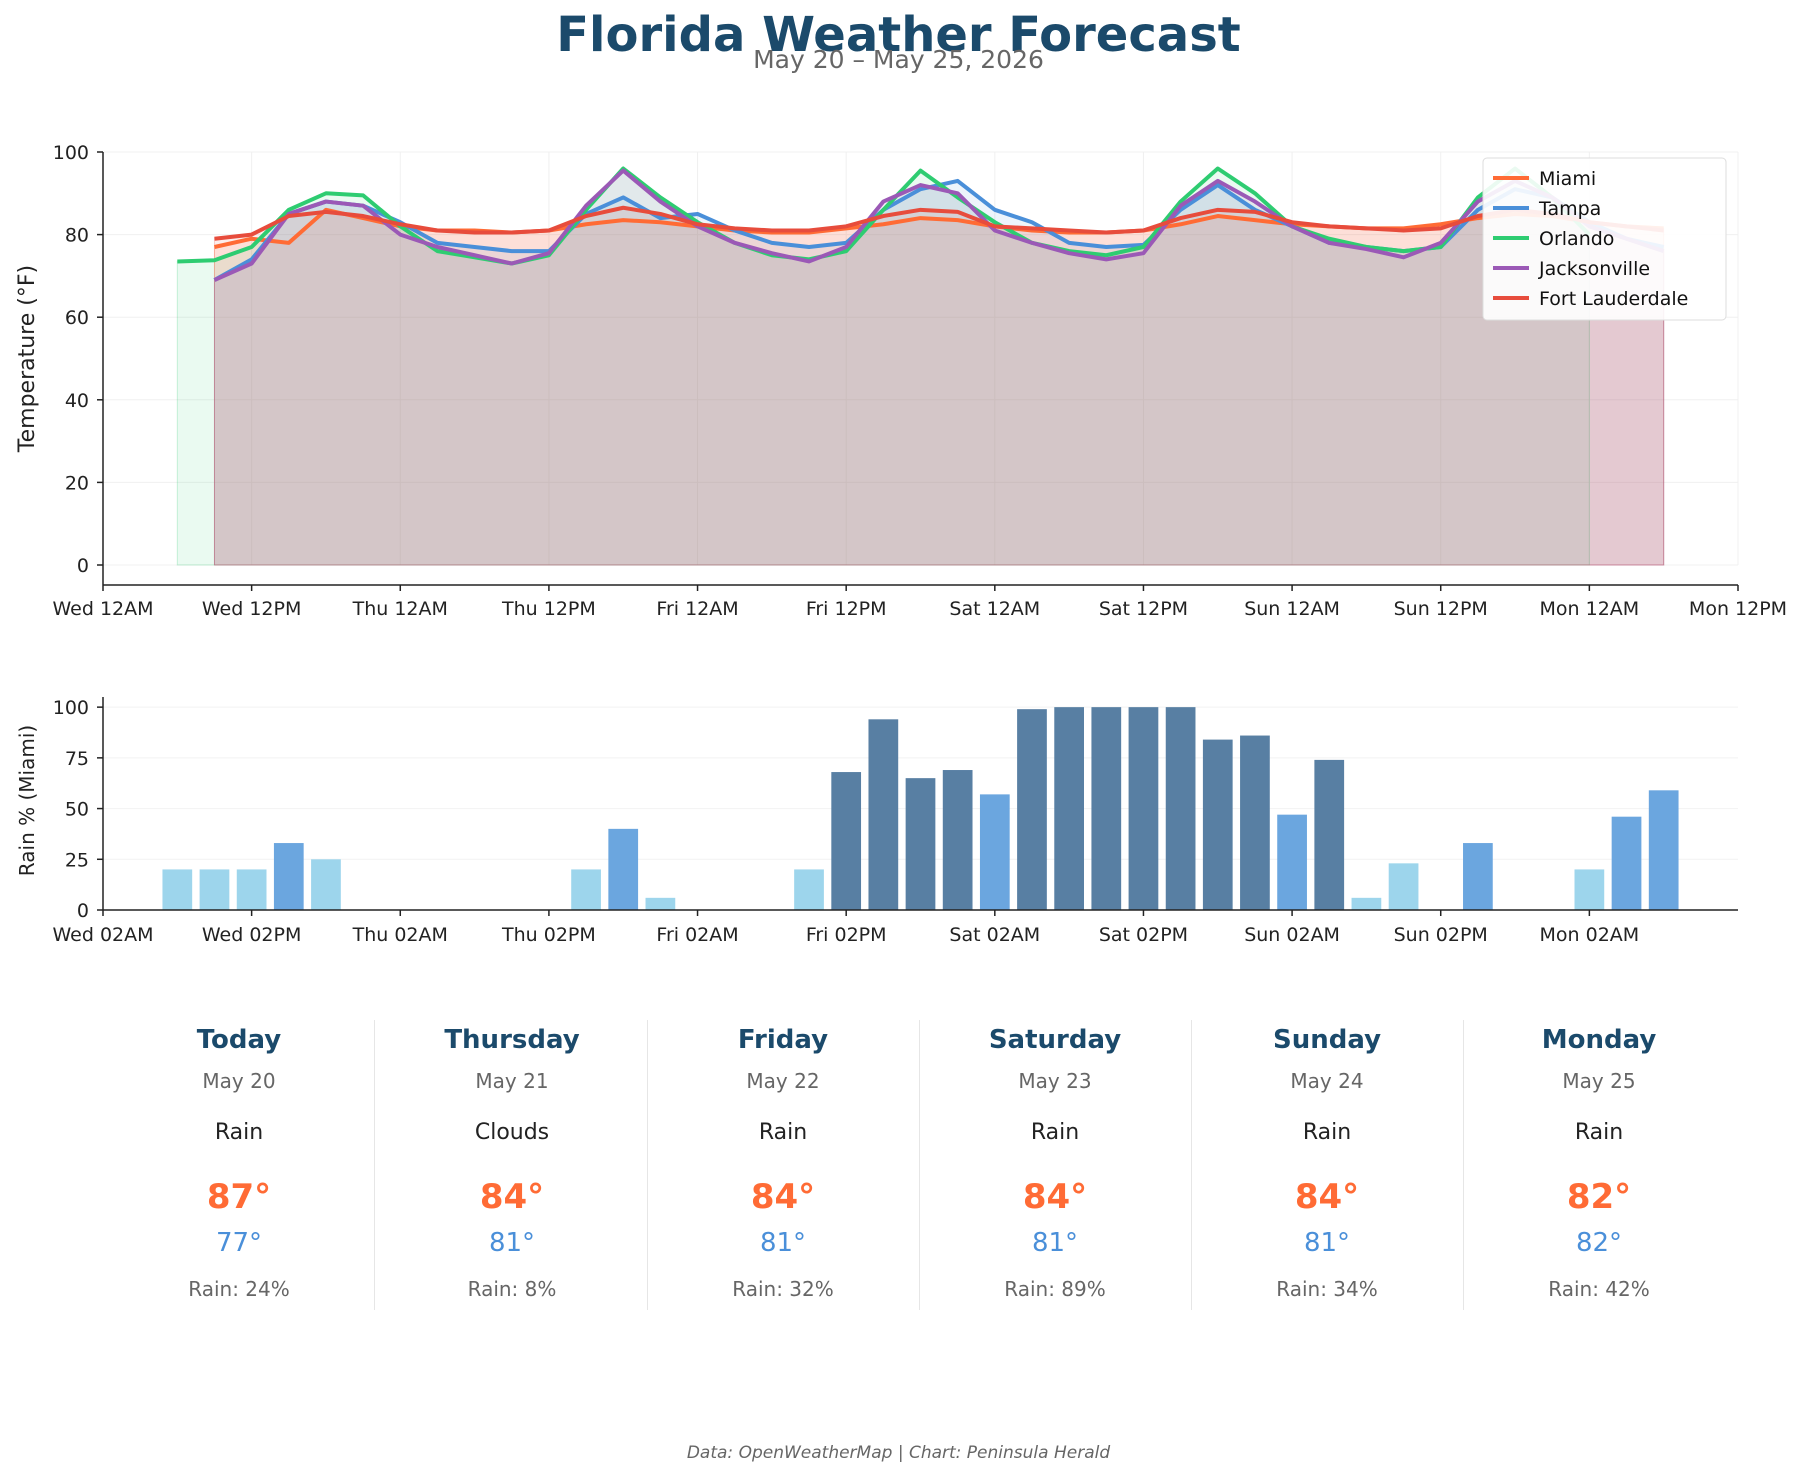 Image resolution: width=1797 pixels, height=1474 pixels. I want to click on forecast-date: May 25, so click(1599, 1081).